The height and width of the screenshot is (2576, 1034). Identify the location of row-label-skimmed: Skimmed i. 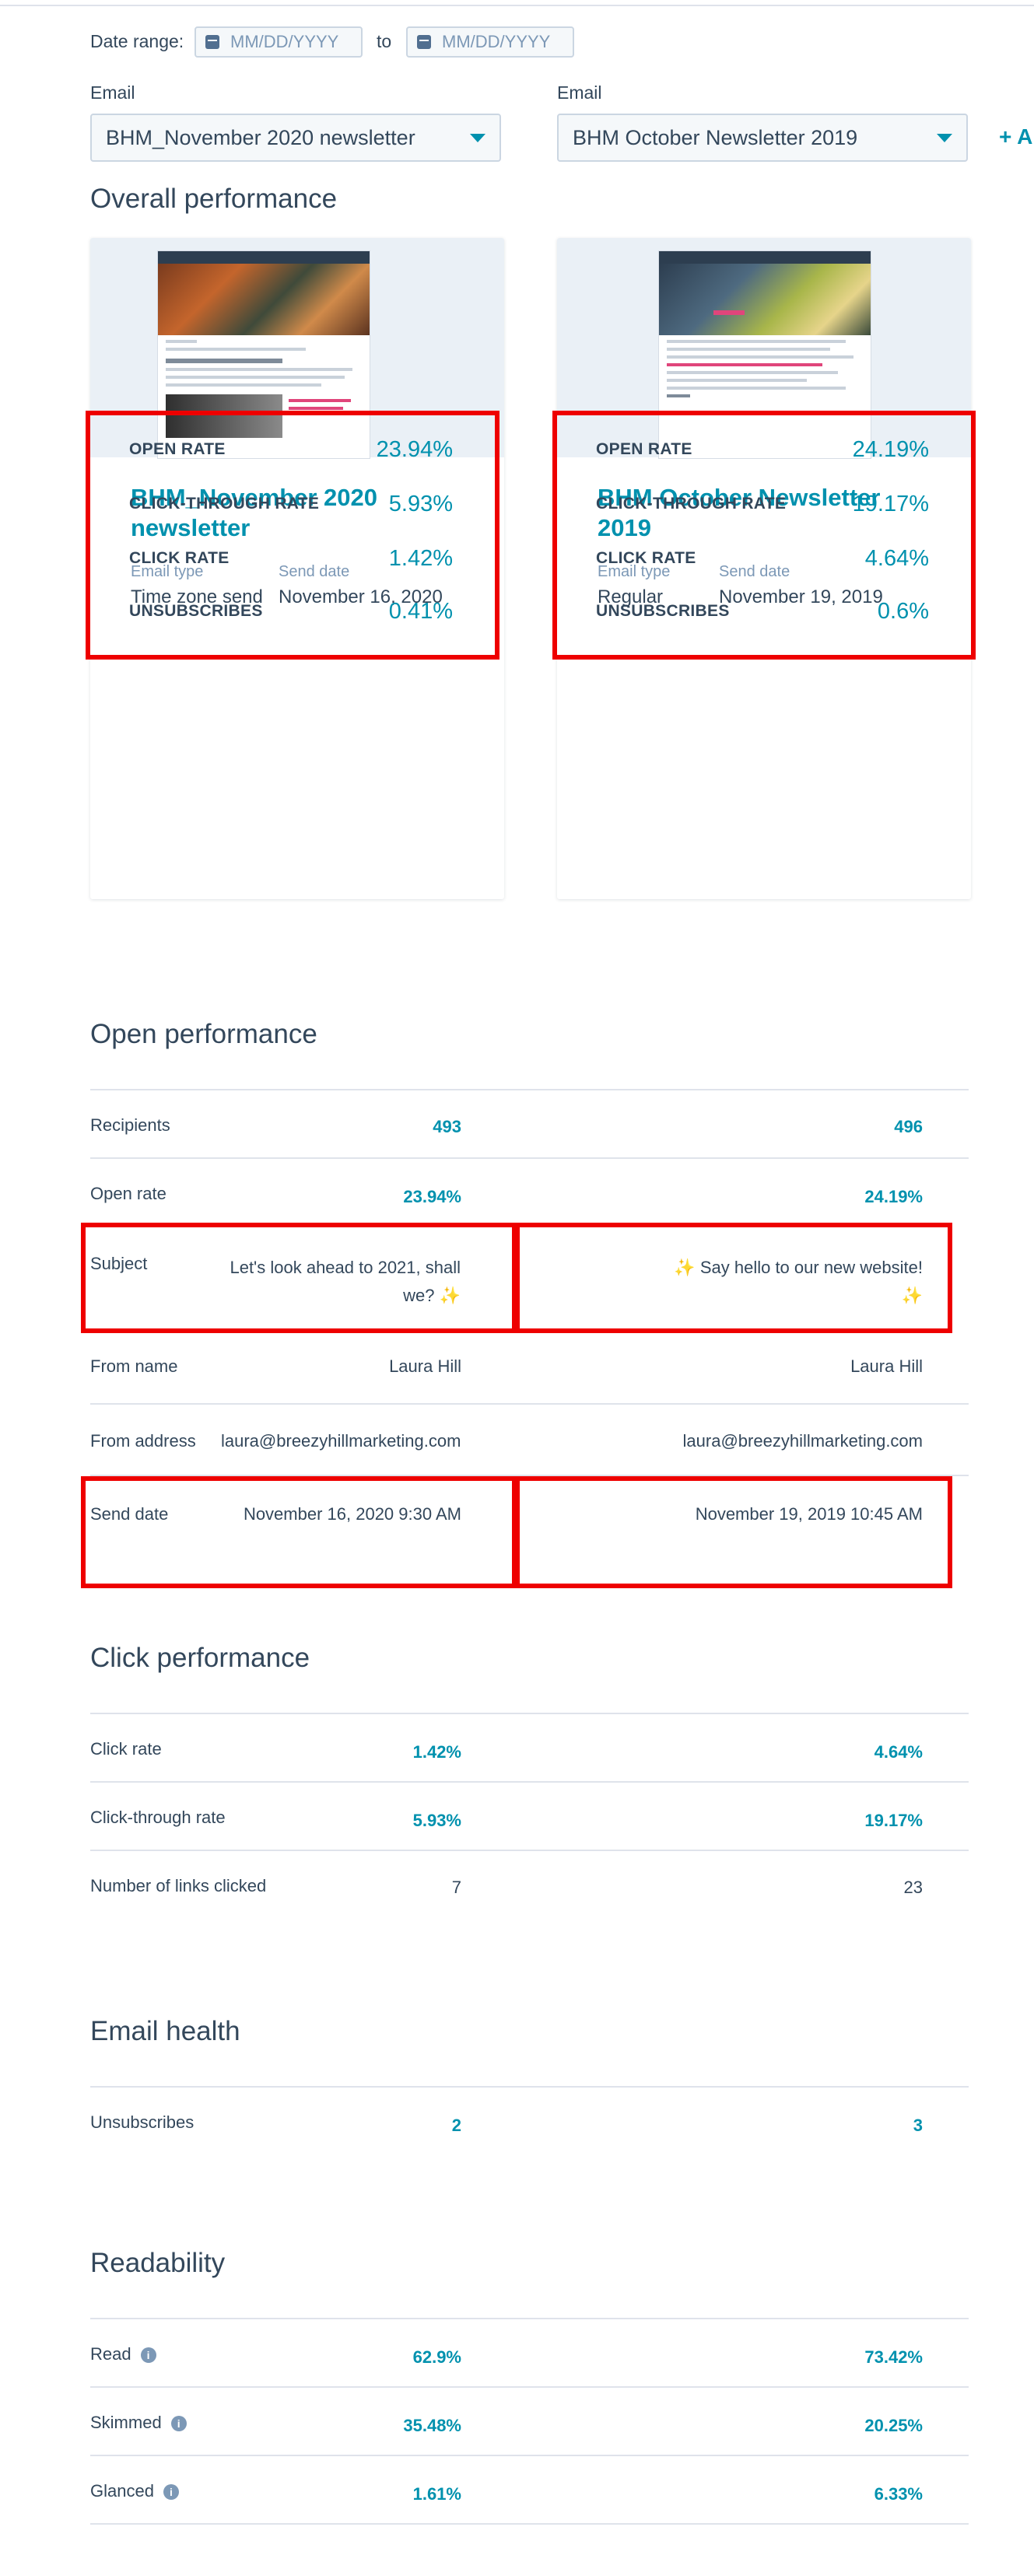
(138, 2423).